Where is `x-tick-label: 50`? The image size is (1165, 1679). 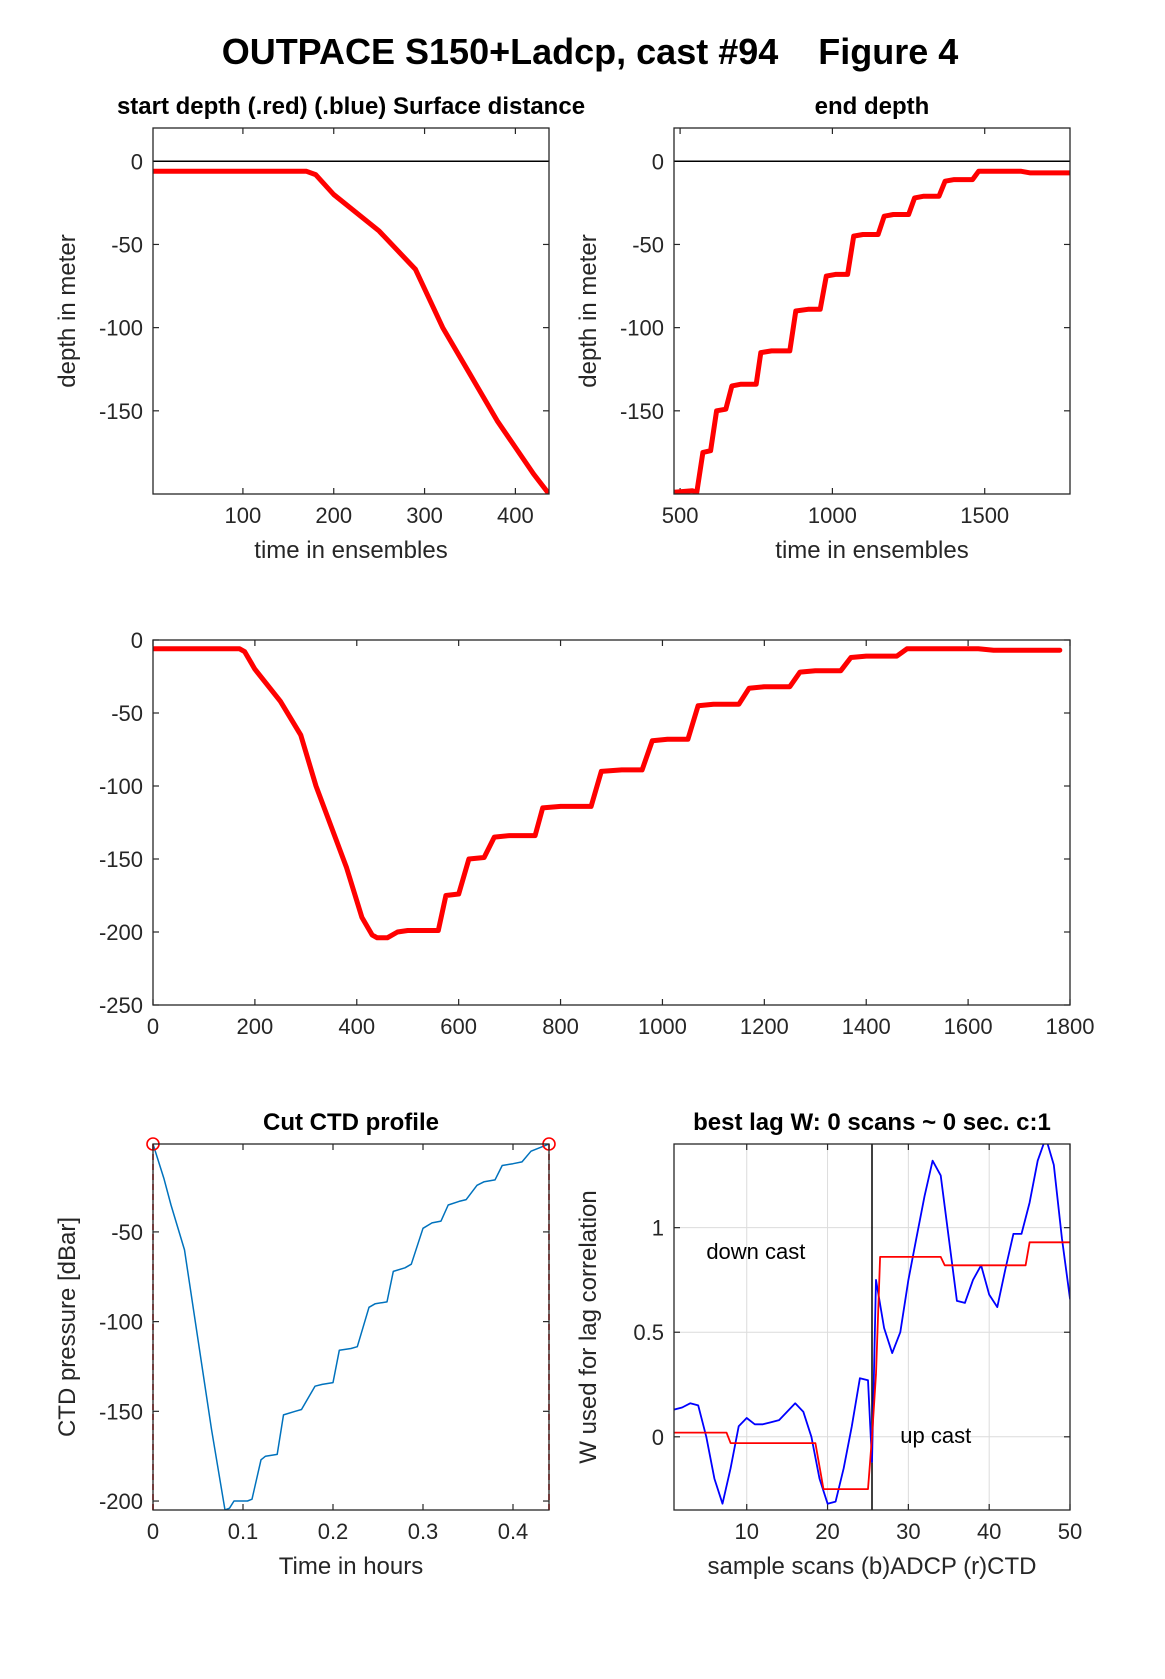
x-tick-label: 50 is located at coordinates (1070, 1531).